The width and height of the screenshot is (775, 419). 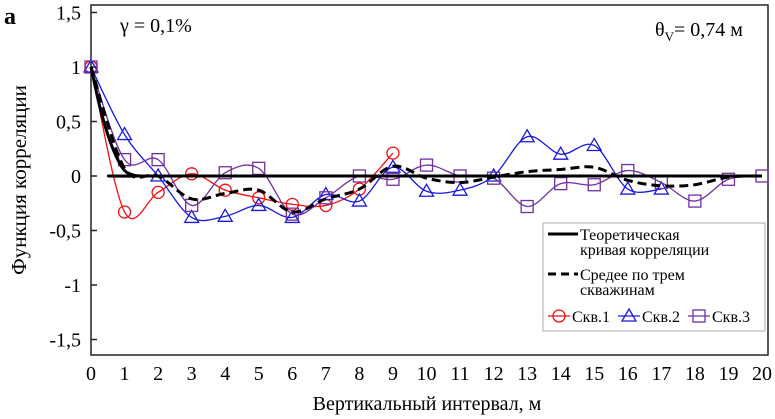 I want to click on y-axis-label: Функция корреляции, so click(x=19, y=180).